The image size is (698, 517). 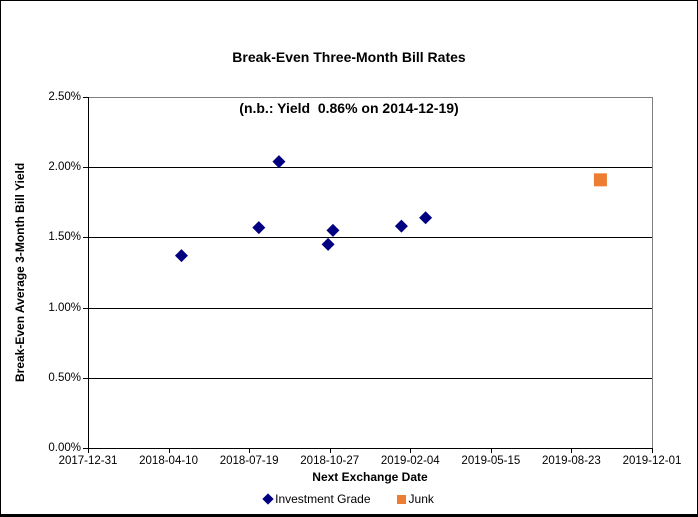 I want to click on x-tick-label: 2017-12-31, so click(x=88, y=461).